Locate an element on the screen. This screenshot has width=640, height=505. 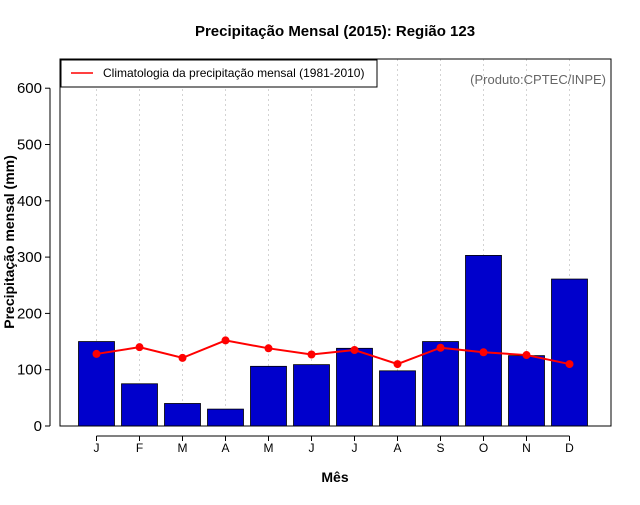
x-tick-label: S is located at coordinates (440, 448).